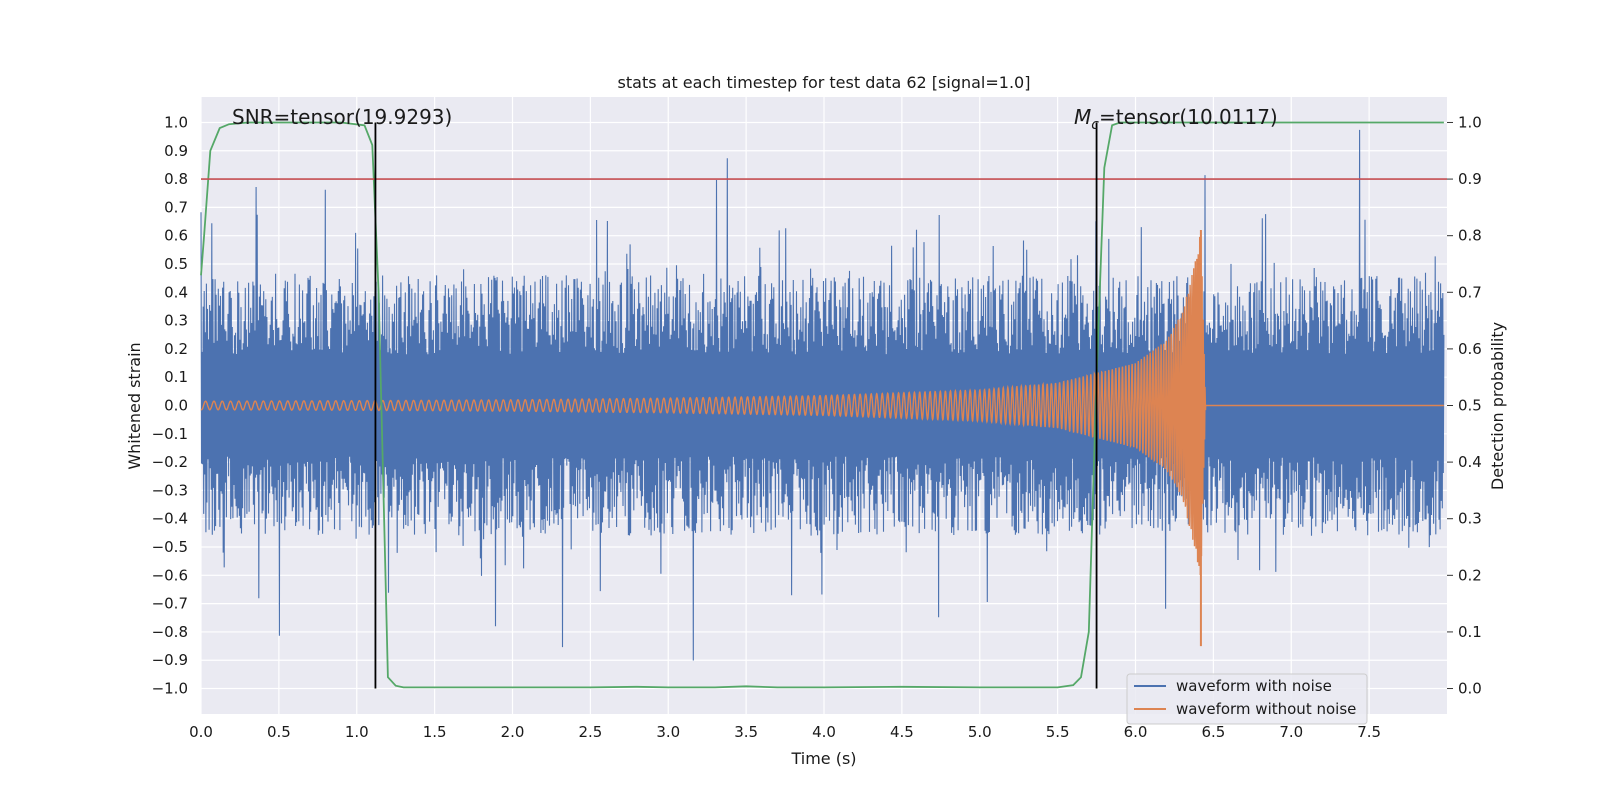 The image size is (1600, 804). I want to click on x-tick-label: 6.0, so click(1136, 732).